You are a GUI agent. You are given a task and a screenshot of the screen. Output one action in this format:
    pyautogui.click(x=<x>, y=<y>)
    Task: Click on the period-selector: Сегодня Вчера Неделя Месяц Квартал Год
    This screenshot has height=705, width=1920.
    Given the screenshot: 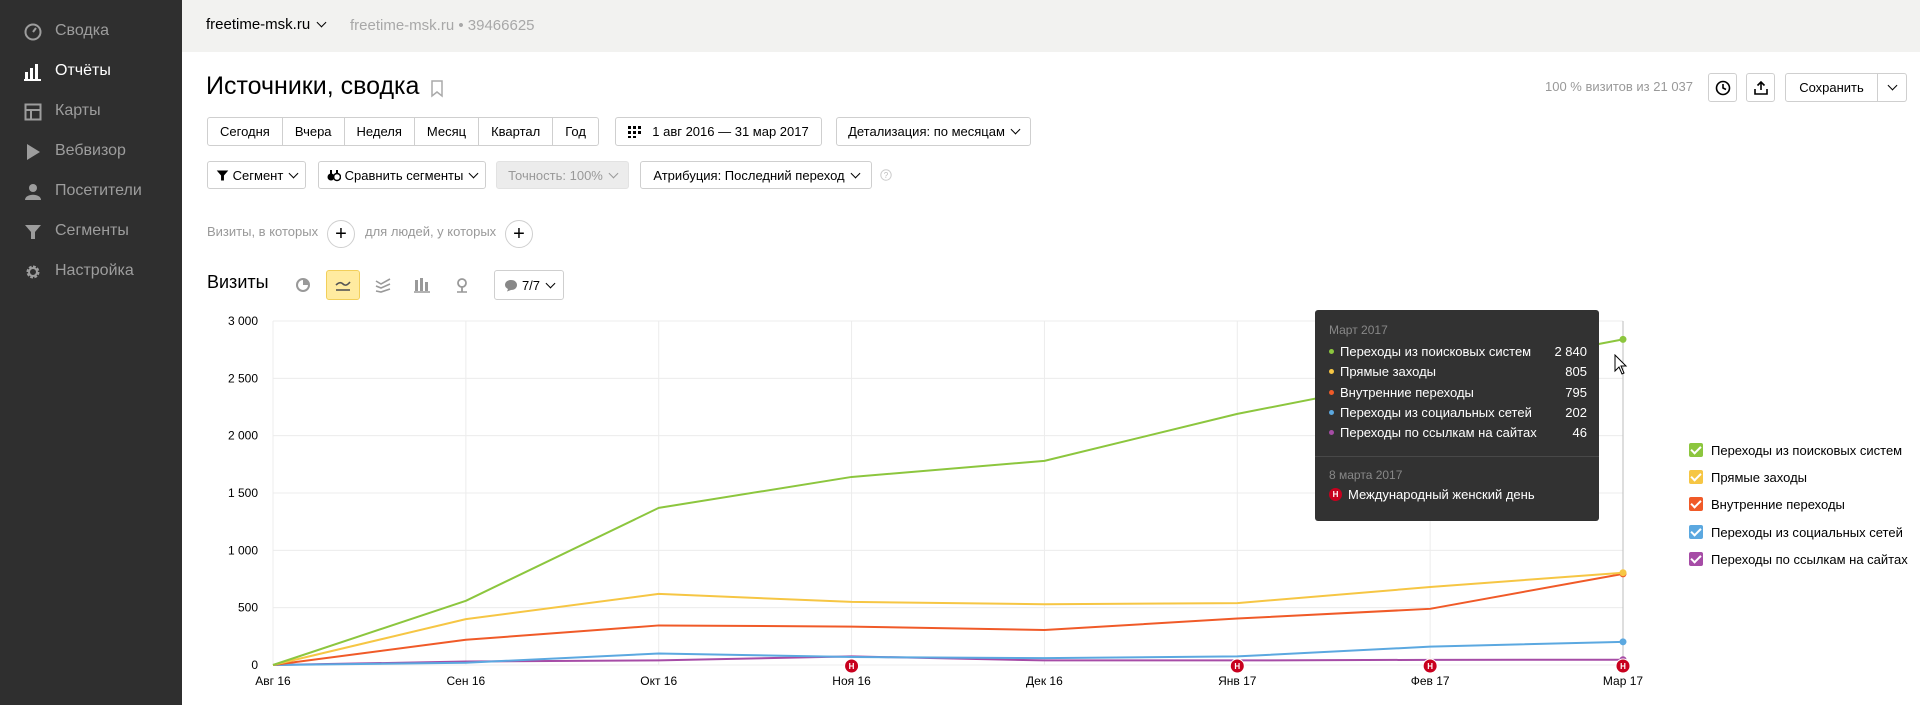 What is the action you would take?
    pyautogui.click(x=403, y=131)
    